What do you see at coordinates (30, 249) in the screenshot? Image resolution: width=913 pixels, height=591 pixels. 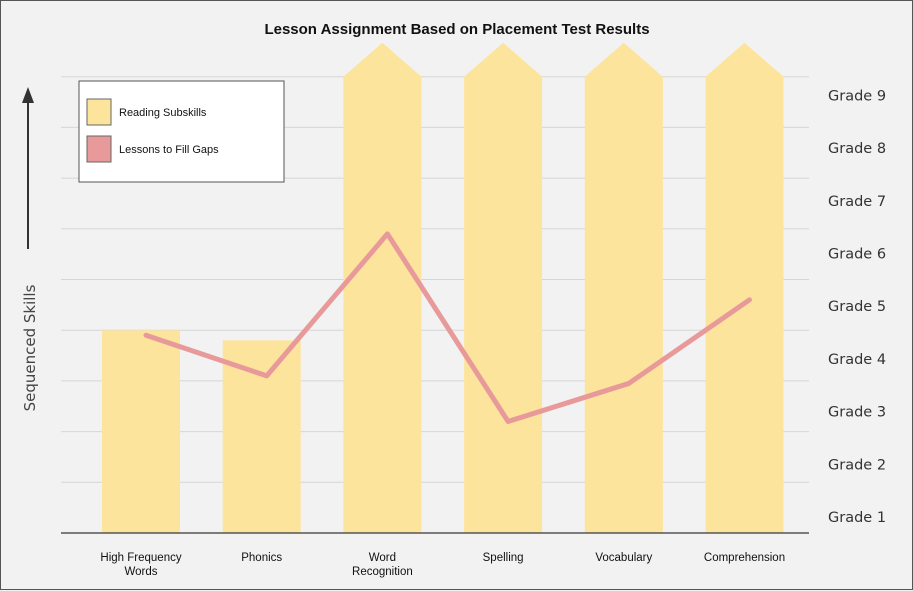 I see `y-axis-label-group: Sequenced Skills` at bounding box center [30, 249].